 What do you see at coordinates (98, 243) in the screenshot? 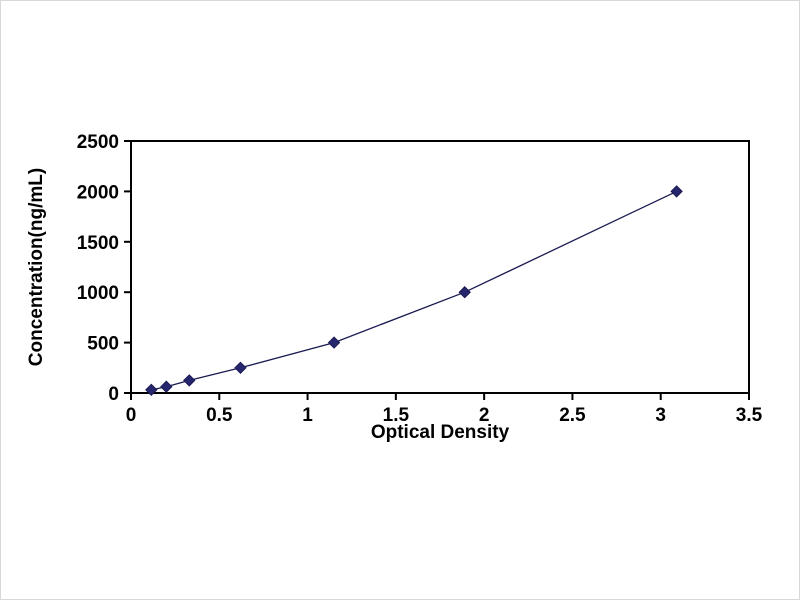
I see `y-tick-label: 1500` at bounding box center [98, 243].